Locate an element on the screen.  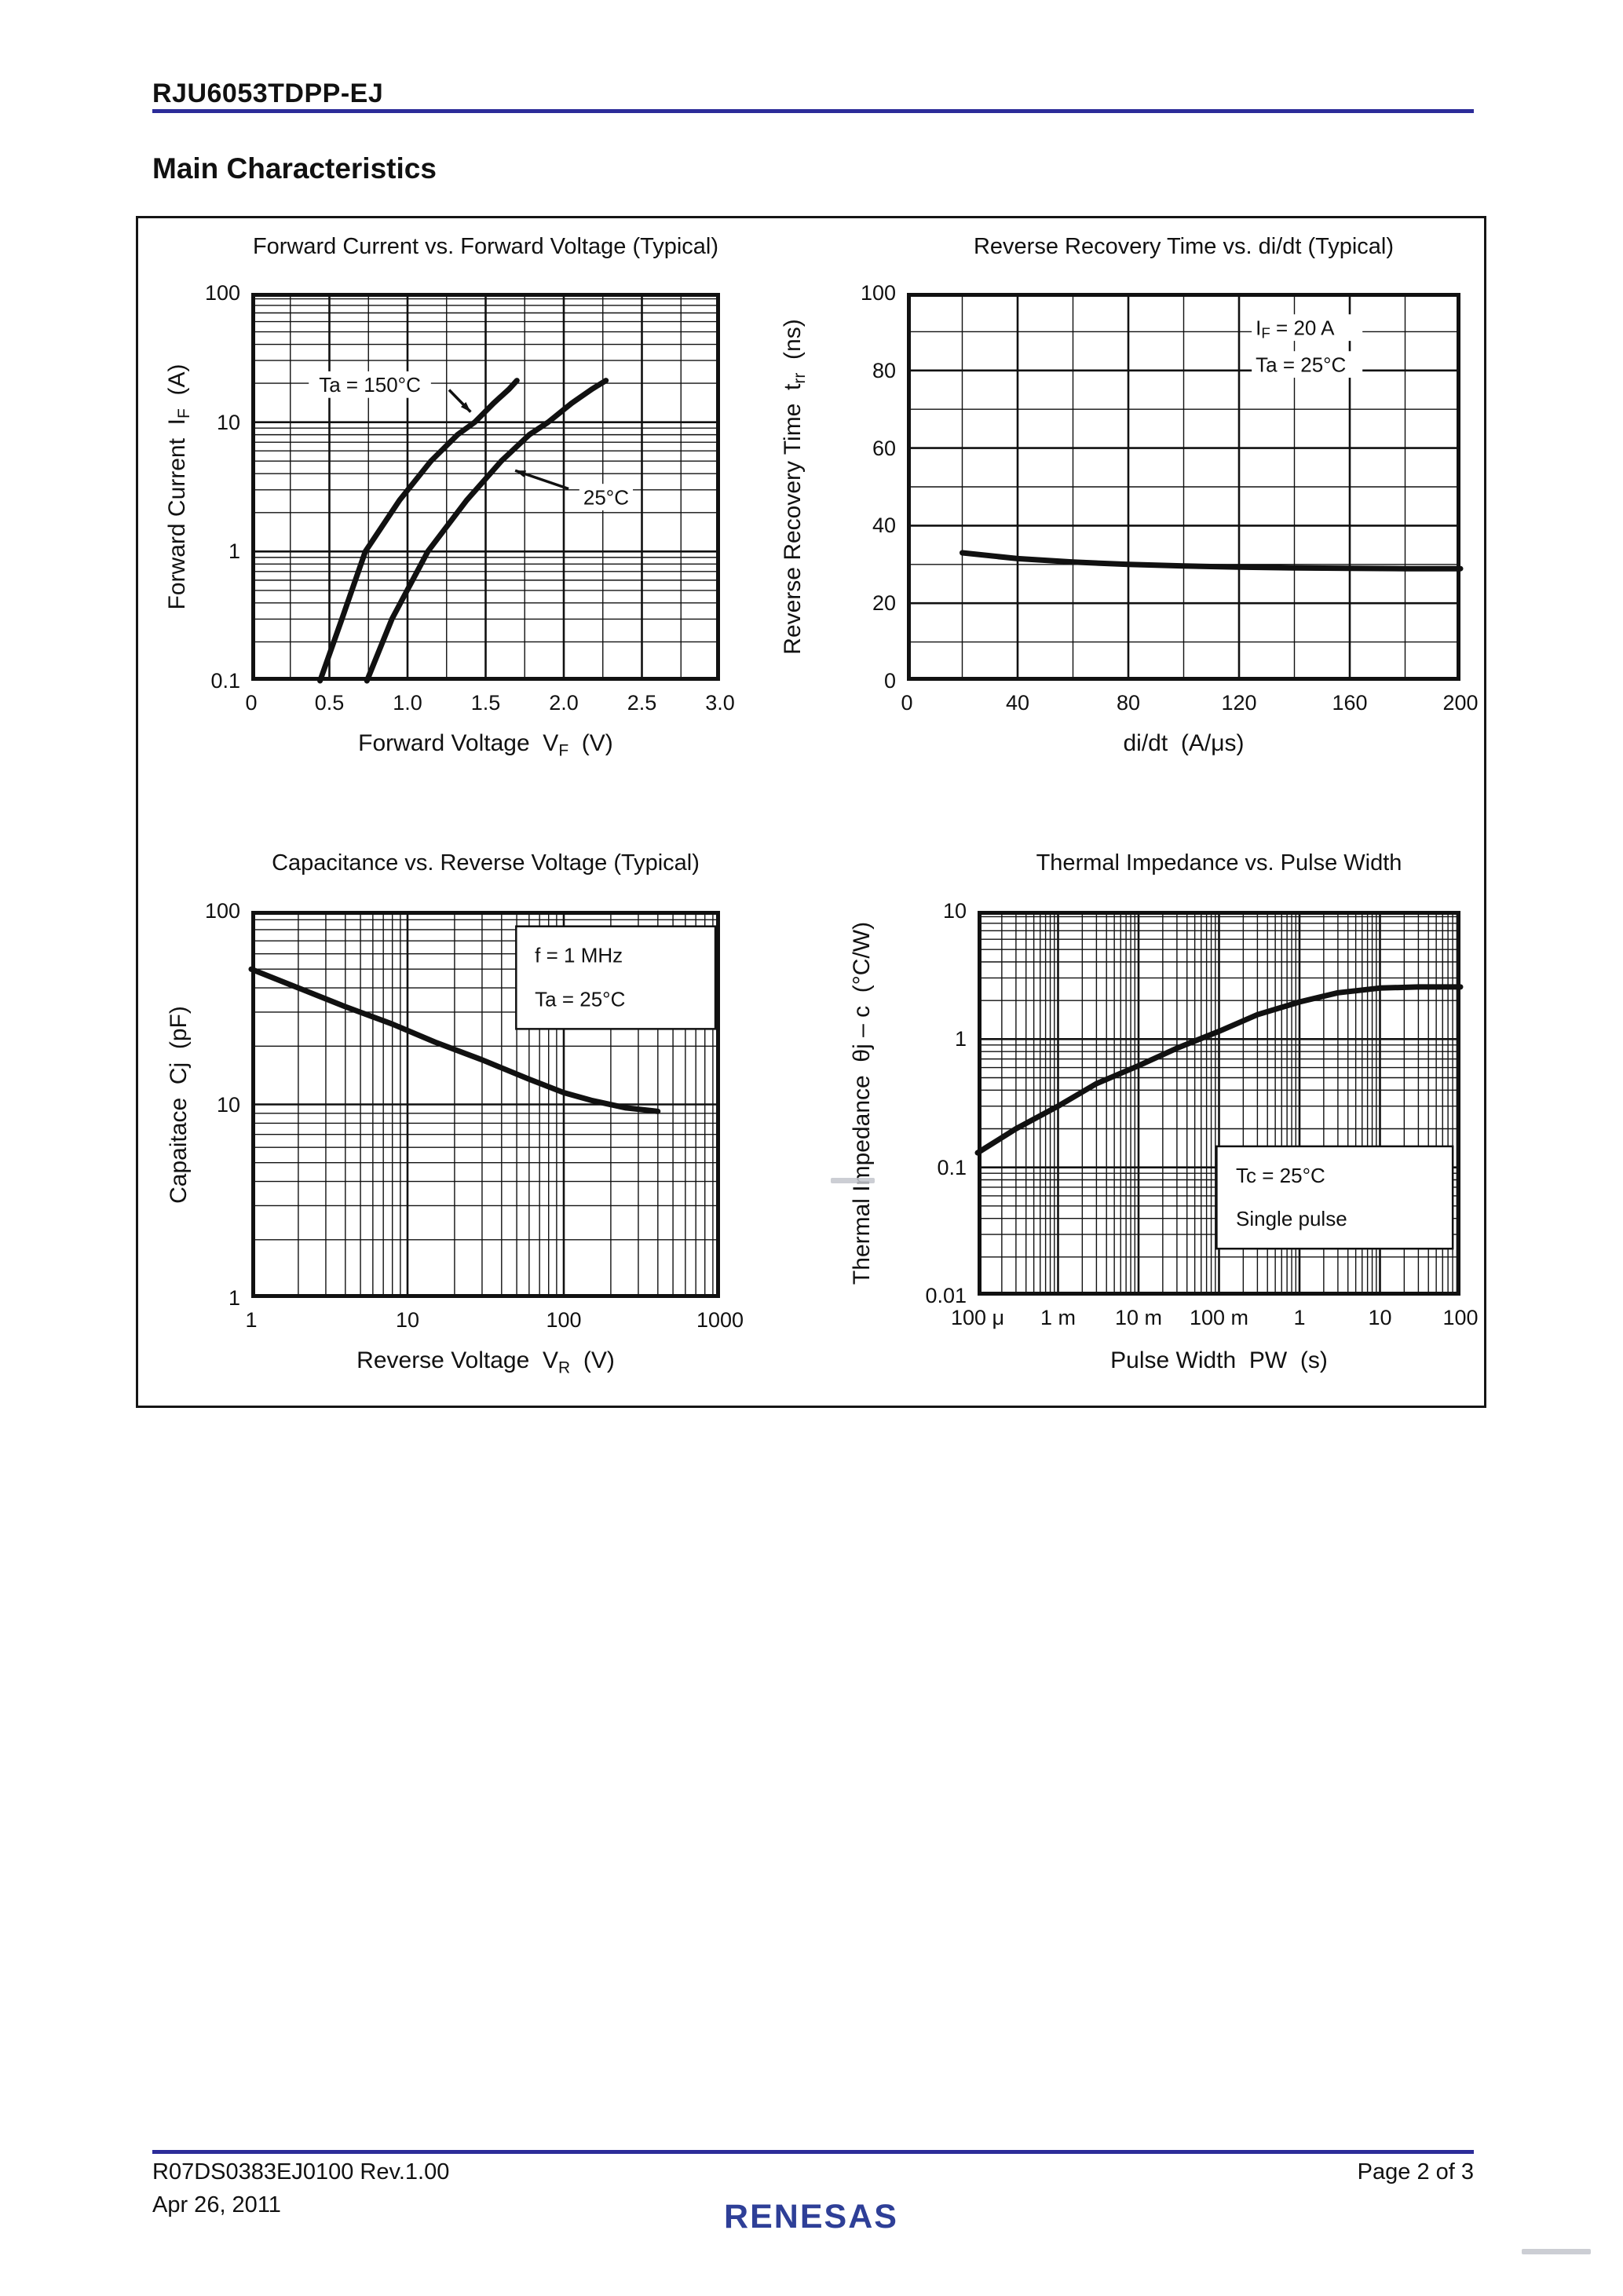
annotation-label: Ta = 150°C is located at coordinates (370, 385).